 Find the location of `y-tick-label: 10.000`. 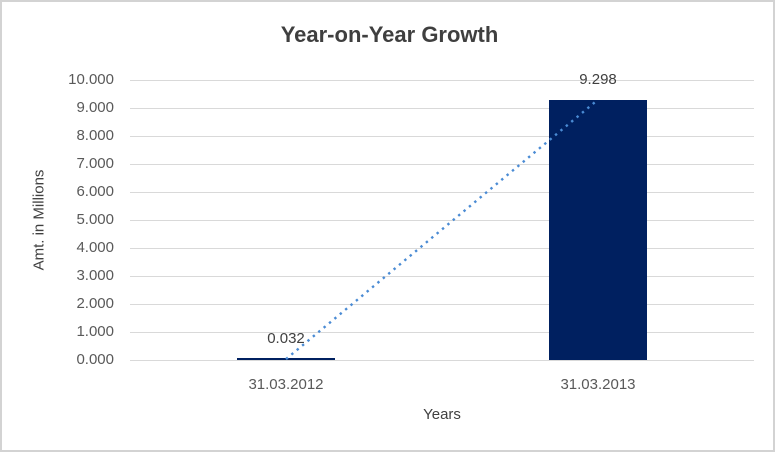

y-tick-label: 10.000 is located at coordinates (91, 79).